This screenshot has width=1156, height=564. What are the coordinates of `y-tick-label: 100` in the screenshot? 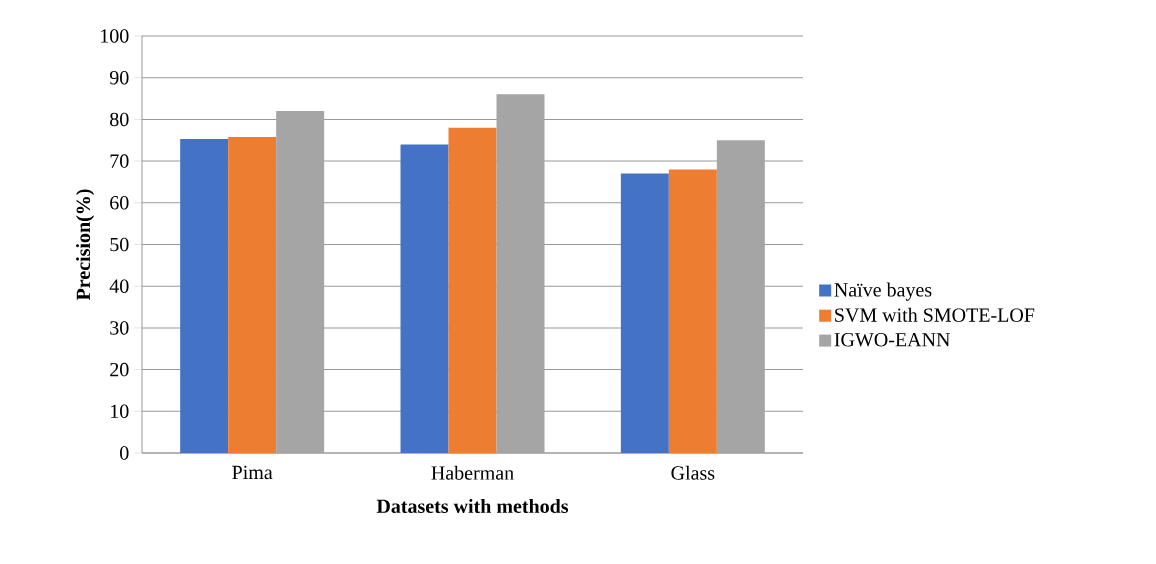 It's located at (115, 36).